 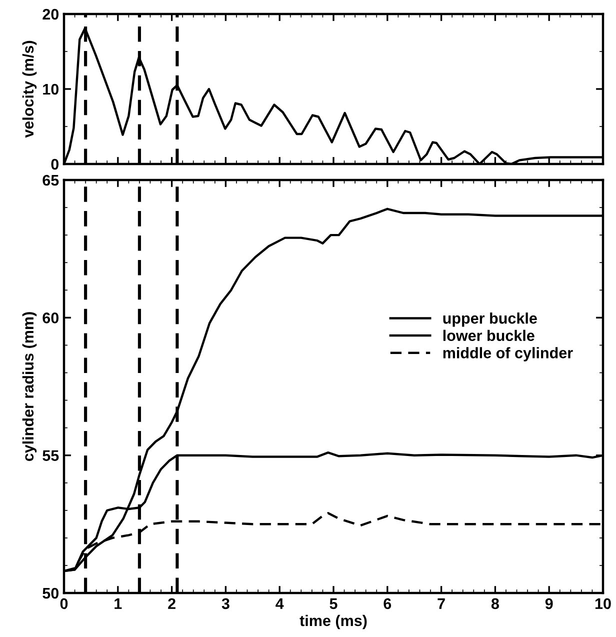 I want to click on legend-label: lower buckle, so click(x=488, y=336).